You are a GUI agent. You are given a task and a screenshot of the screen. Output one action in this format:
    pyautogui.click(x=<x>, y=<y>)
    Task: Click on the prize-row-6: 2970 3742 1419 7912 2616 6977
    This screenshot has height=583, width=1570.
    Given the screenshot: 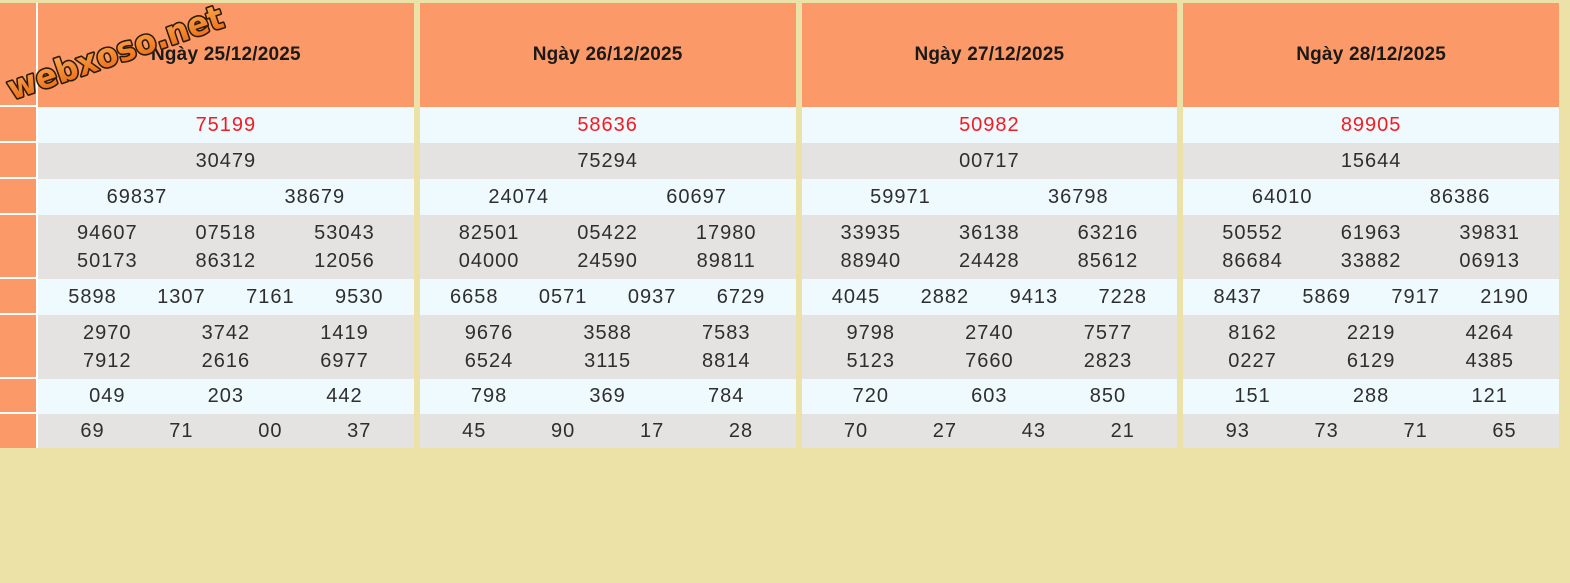 What is the action you would take?
    pyautogui.click(x=226, y=347)
    